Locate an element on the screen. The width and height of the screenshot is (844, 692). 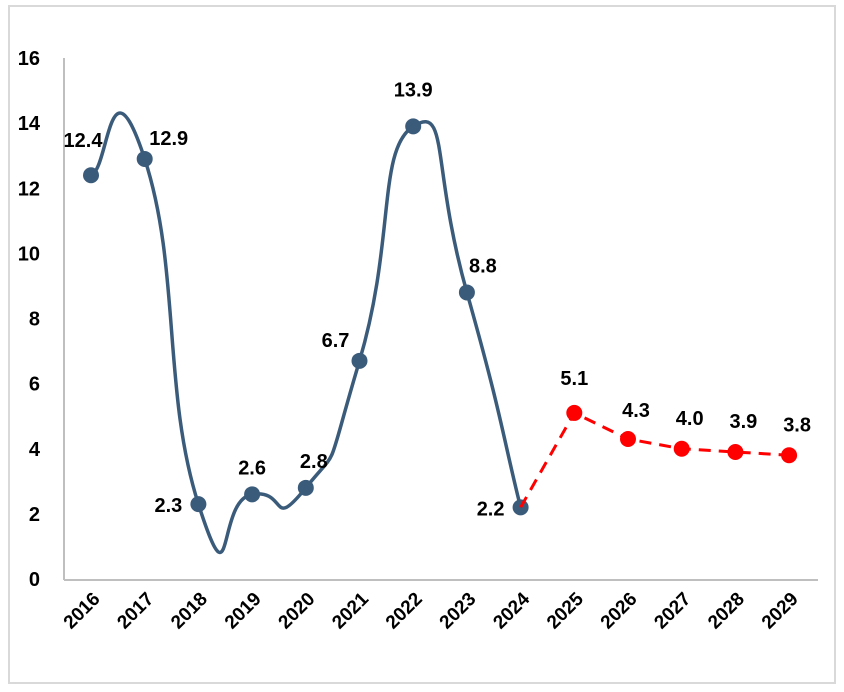
data-label: 5.1 is located at coordinates (574, 379).